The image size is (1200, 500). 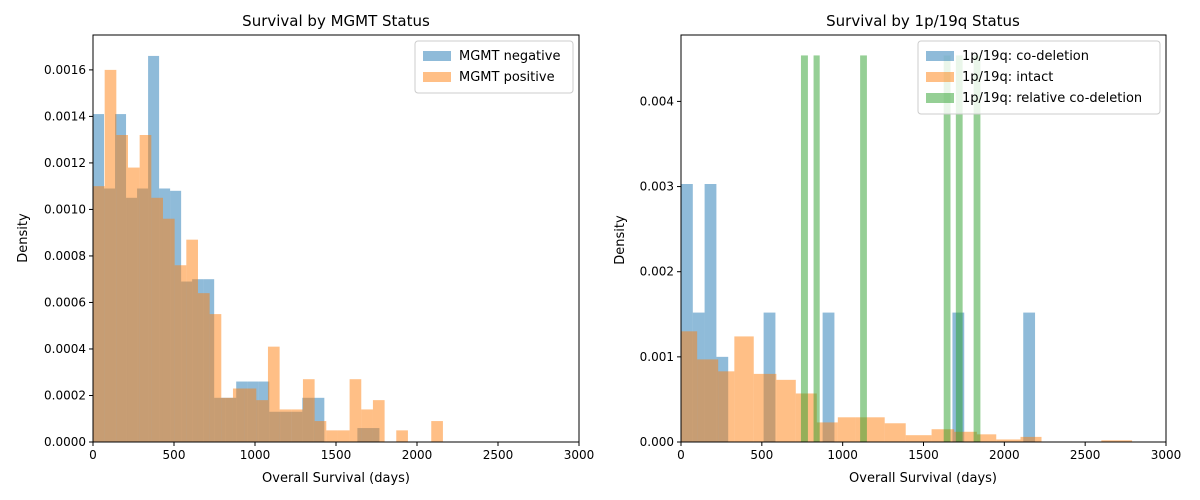 I want to click on legend-label: MGMT positive, so click(x=507, y=77).